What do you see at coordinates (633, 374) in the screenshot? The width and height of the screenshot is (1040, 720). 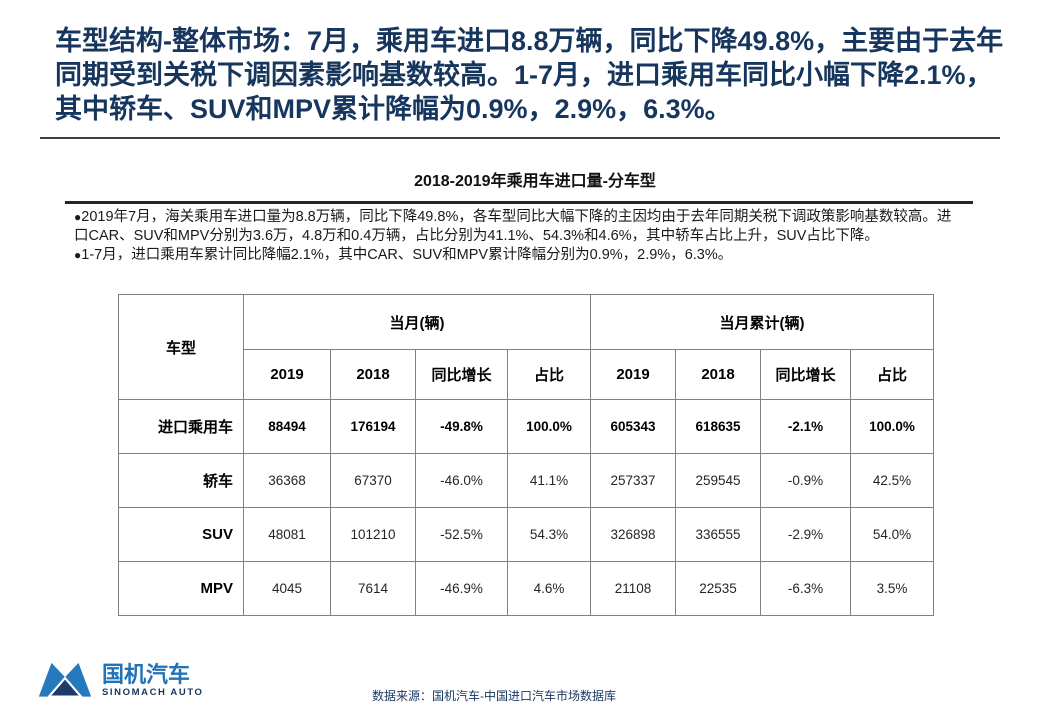 I see `col-header-2019-cum: 2019` at bounding box center [633, 374].